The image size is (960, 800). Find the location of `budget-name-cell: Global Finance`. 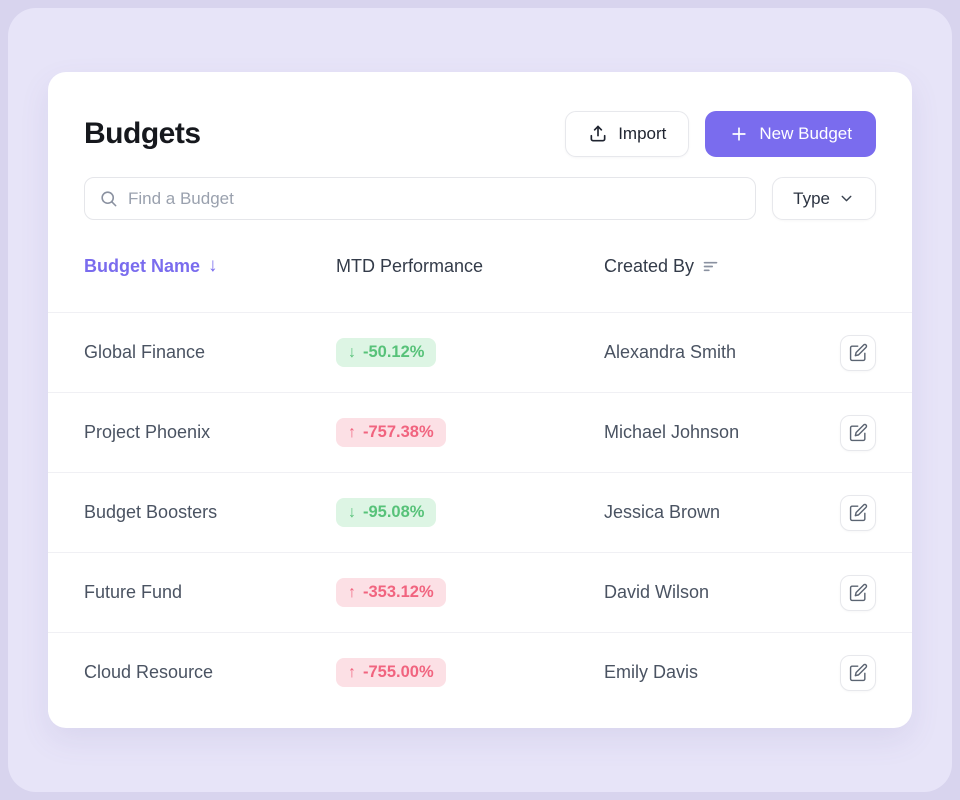

budget-name-cell: Global Finance is located at coordinates (145, 352).